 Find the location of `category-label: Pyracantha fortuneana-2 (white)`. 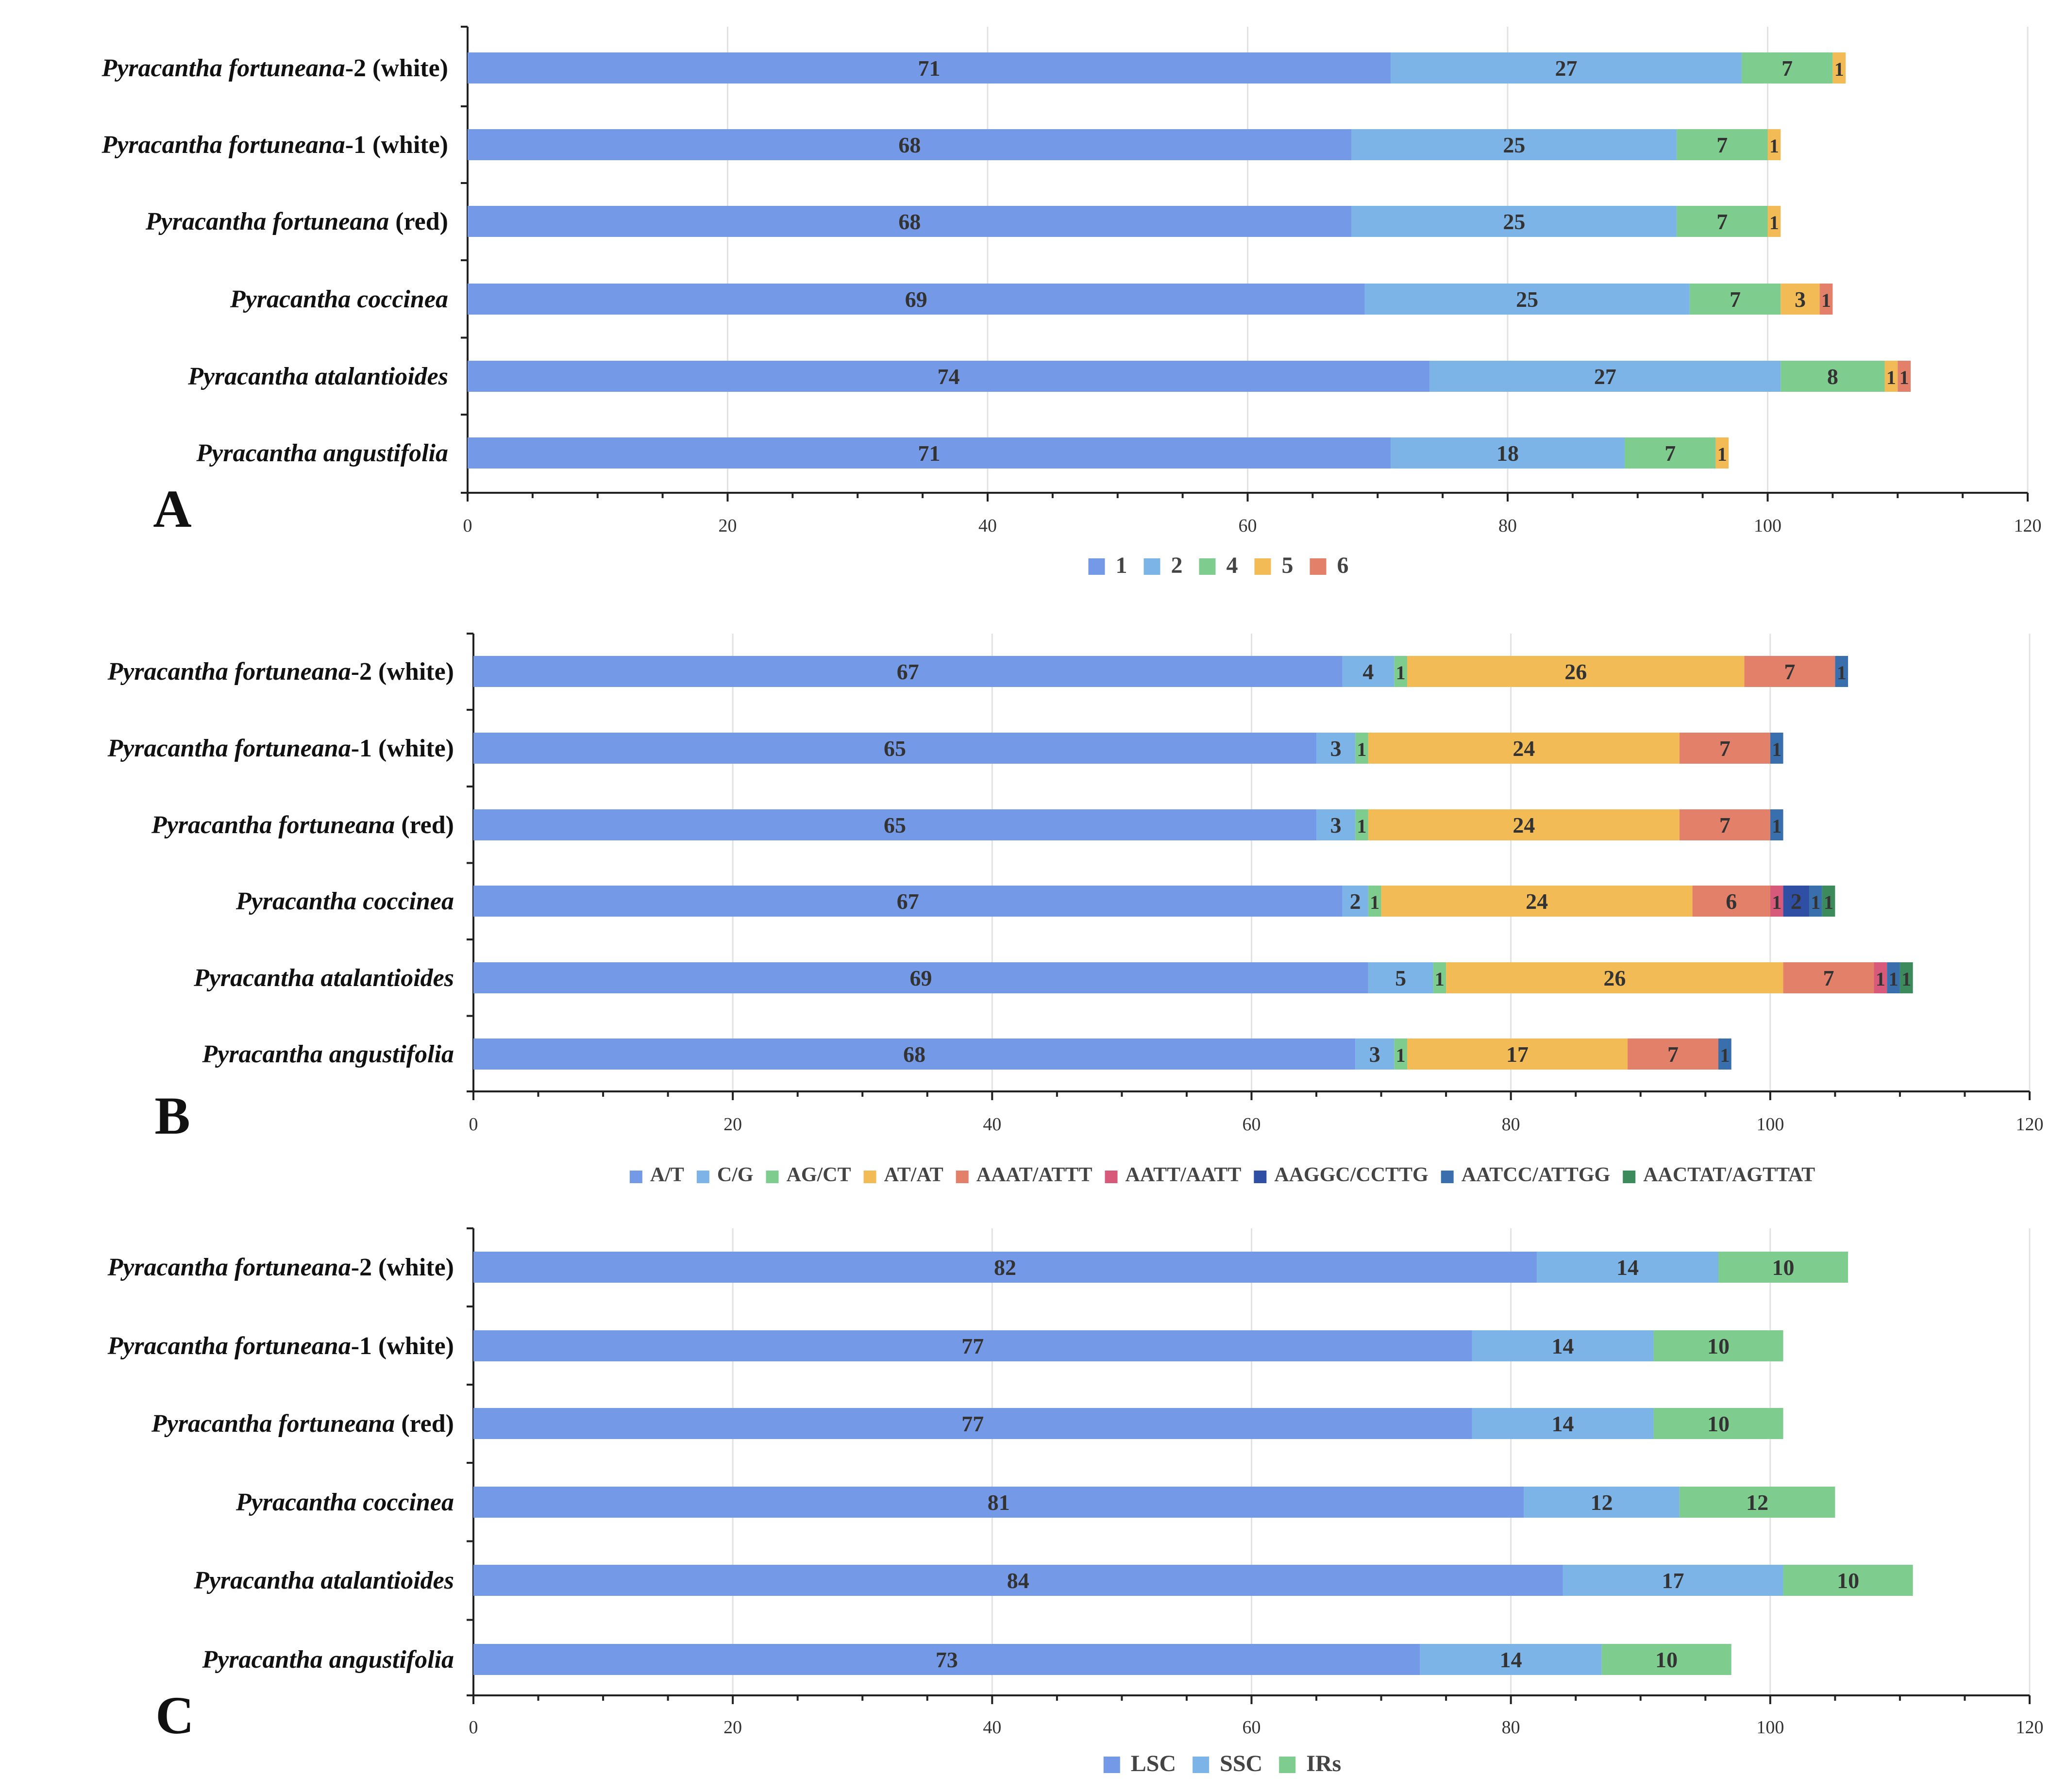

category-label: Pyracantha fortuneana-2 (white) is located at coordinates (280, 1268).